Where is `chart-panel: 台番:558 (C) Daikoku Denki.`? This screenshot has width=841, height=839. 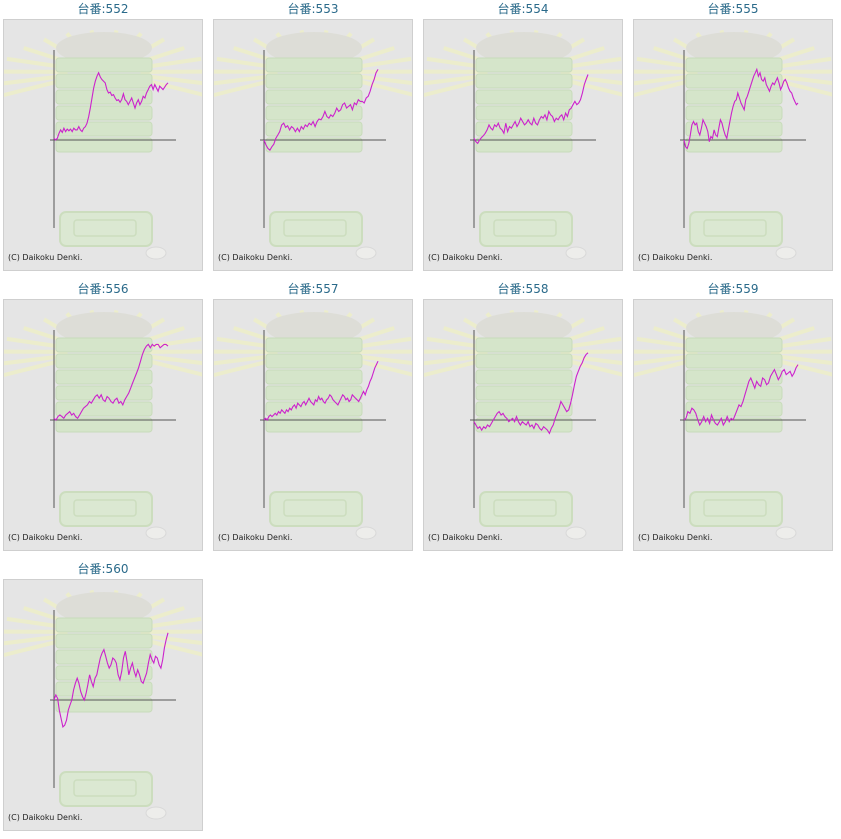
chart-panel: 台番:558 (C) Daikoku Denki. is located at coordinates (523, 419).